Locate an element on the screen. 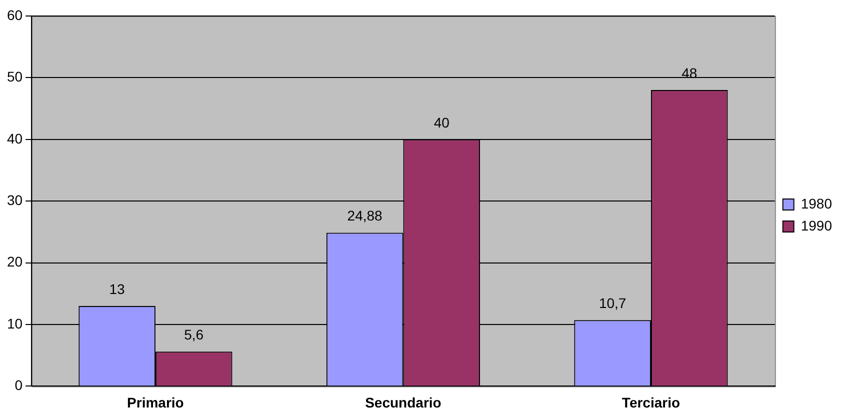 Image resolution: width=852 pixels, height=417 pixels. y-tick-label: 20 is located at coordinates (14, 262).